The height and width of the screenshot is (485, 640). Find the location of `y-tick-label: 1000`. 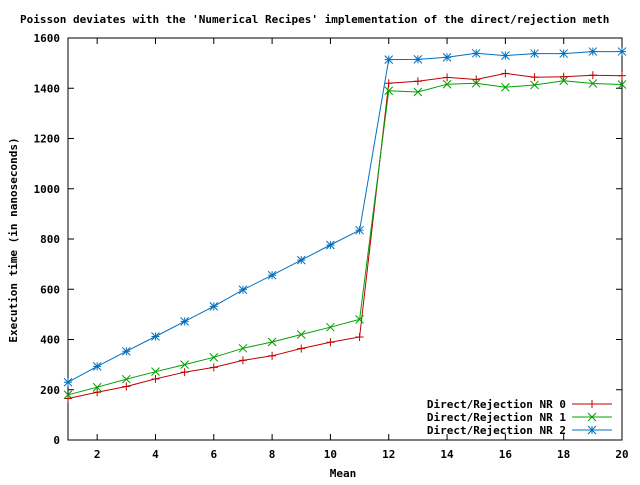

y-tick-label: 1000 is located at coordinates (47, 189).